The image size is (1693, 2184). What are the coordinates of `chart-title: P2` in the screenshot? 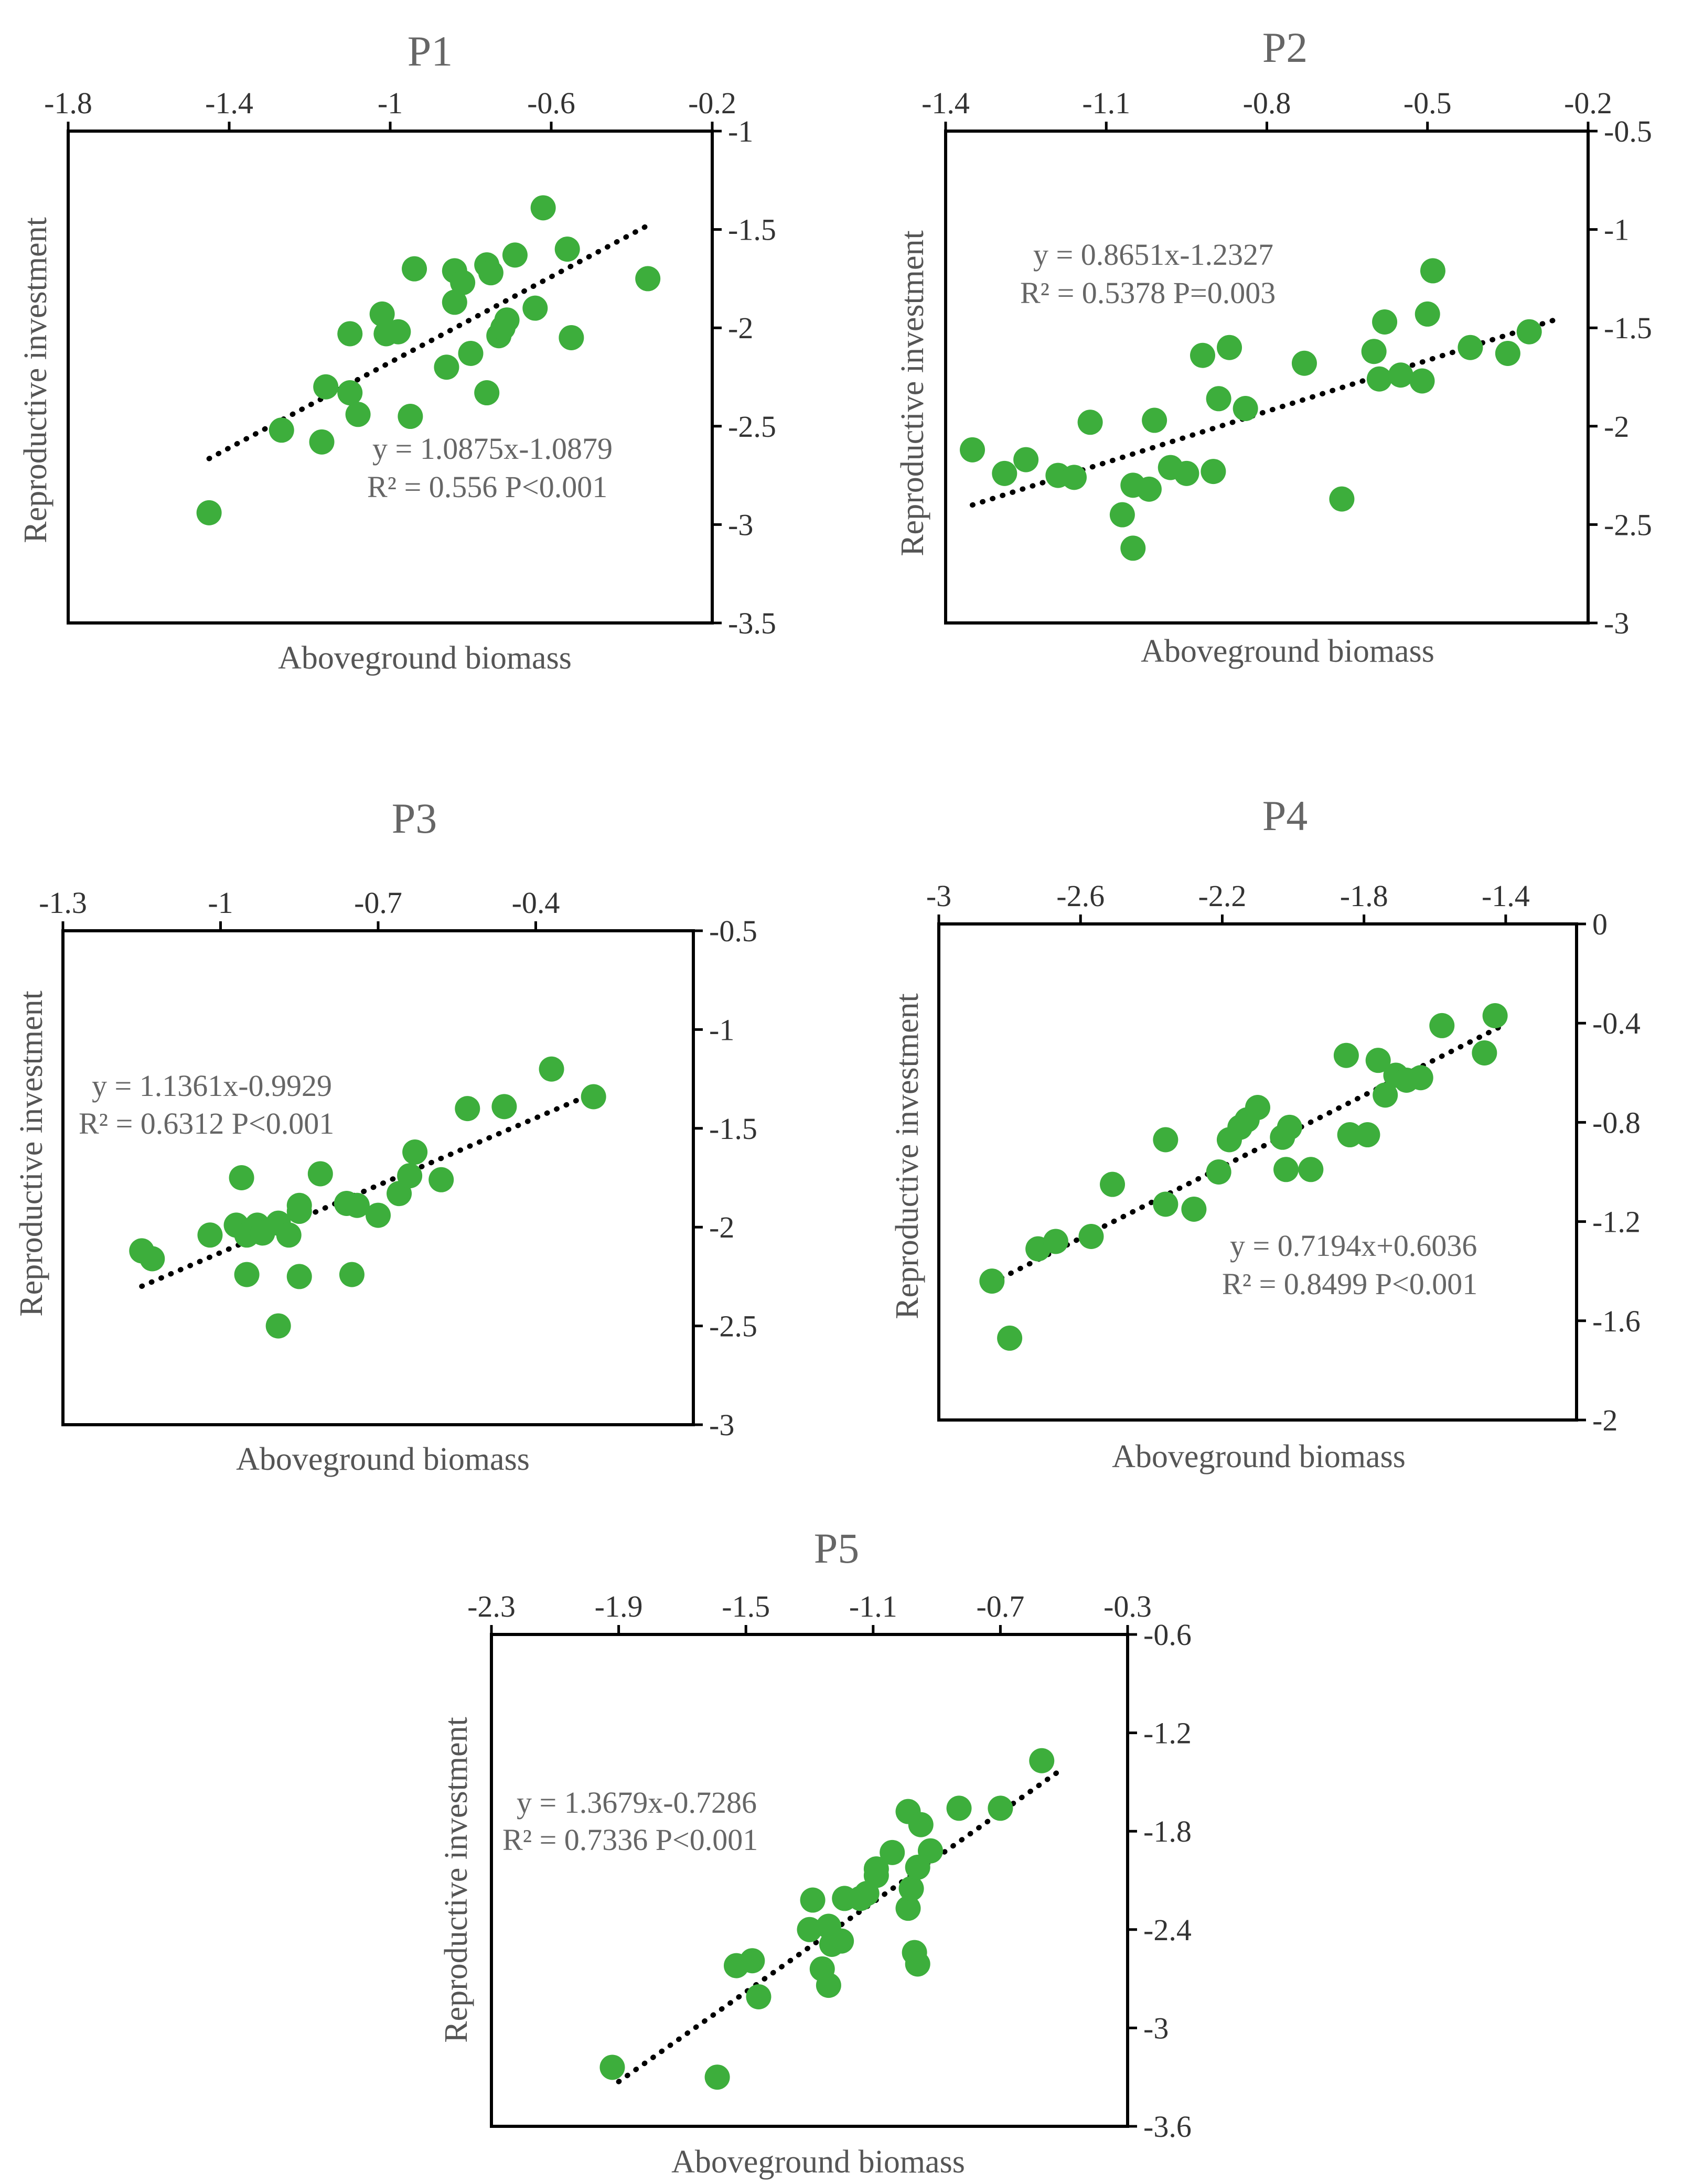 It's located at (1285, 47).